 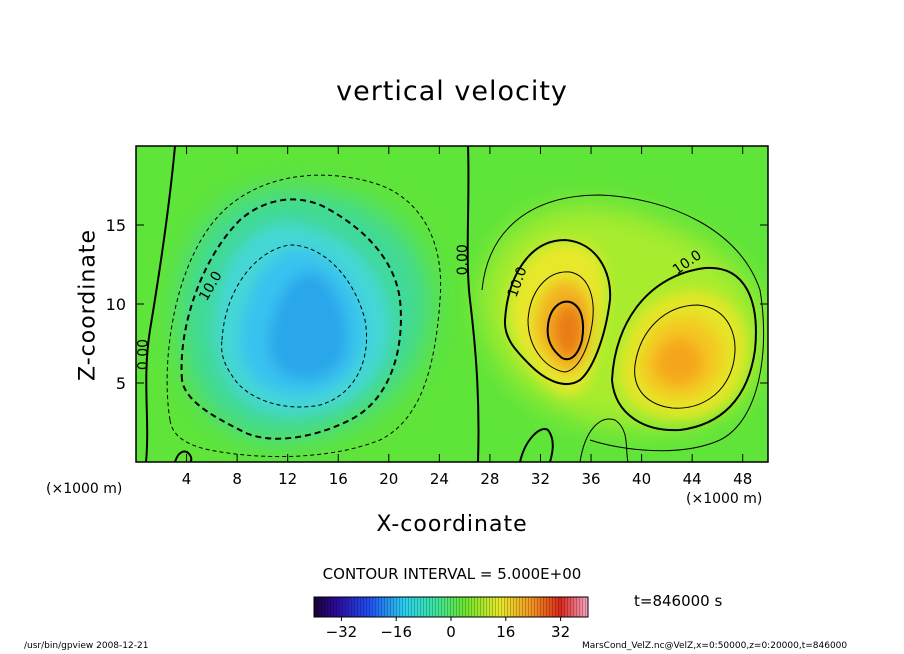 What do you see at coordinates (540, 479) in the screenshot?
I see `x-tick-label: 32` at bounding box center [540, 479].